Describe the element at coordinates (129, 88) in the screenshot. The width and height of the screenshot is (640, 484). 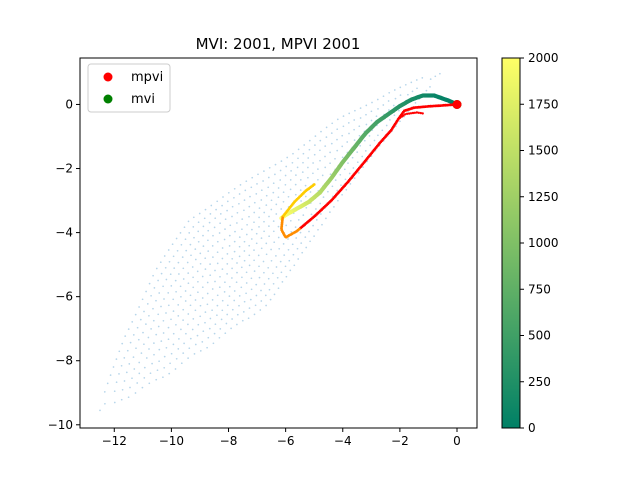
I see `legend: mpvi mvi` at that location.